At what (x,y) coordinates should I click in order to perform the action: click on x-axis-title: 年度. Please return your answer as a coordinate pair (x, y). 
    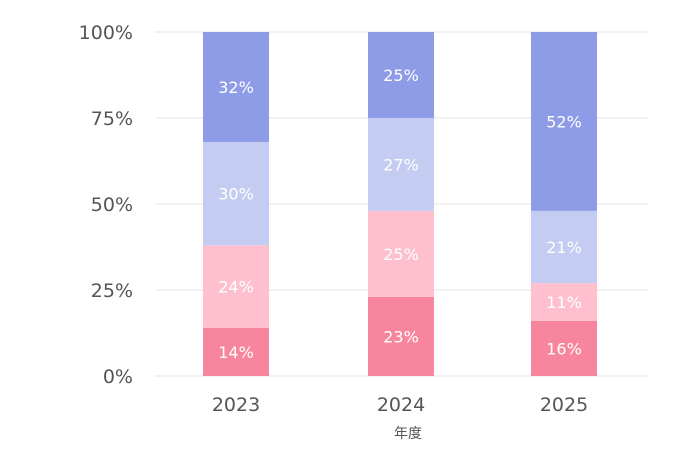
    Looking at the image, I should click on (408, 434).